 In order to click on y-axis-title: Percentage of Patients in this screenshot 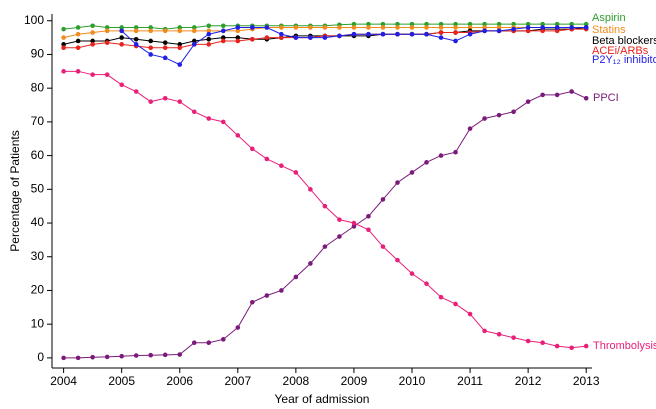, I will do `click(15, 190)`.